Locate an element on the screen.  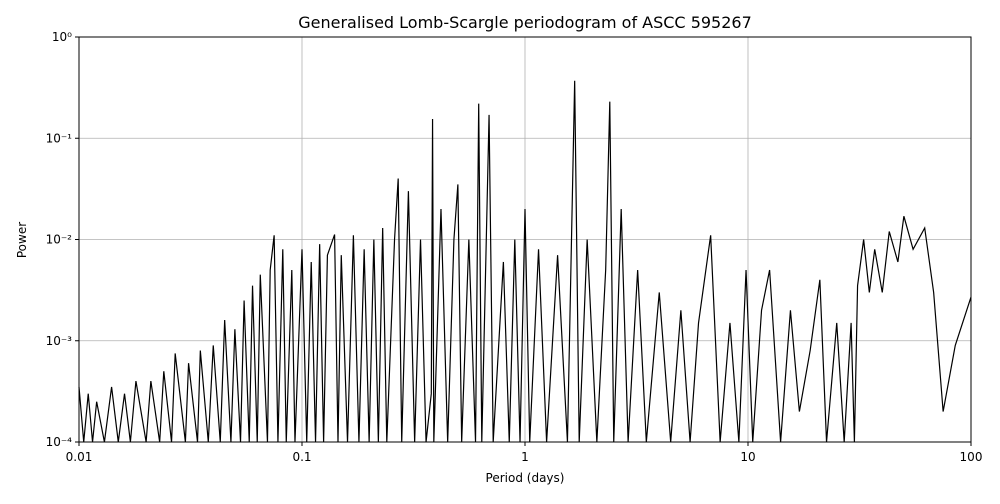
y-tick-label: 10⁻⁴ is located at coordinates (59, 442).